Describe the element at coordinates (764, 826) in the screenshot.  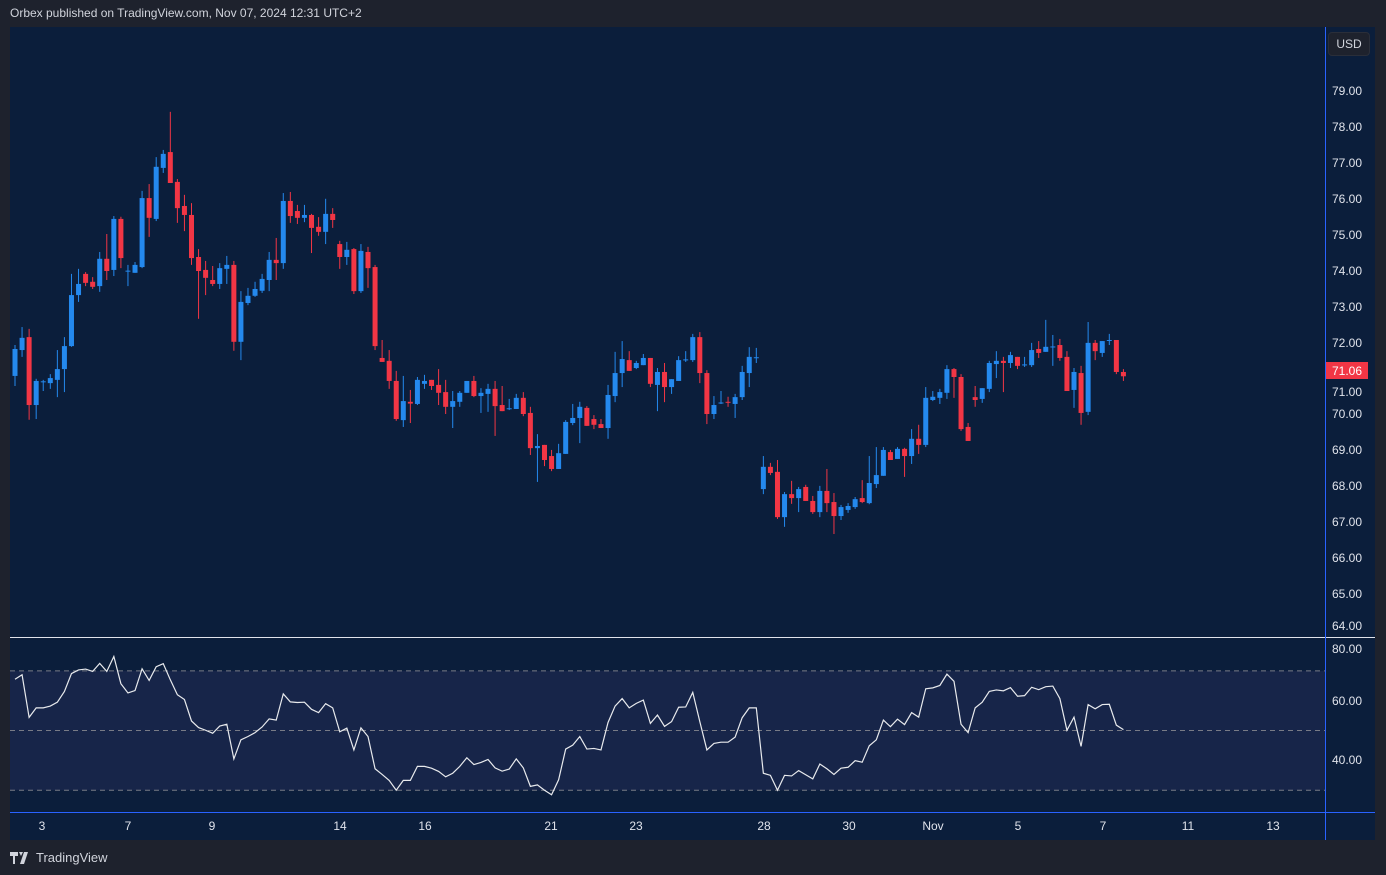
I see `time-tick: 28` at that location.